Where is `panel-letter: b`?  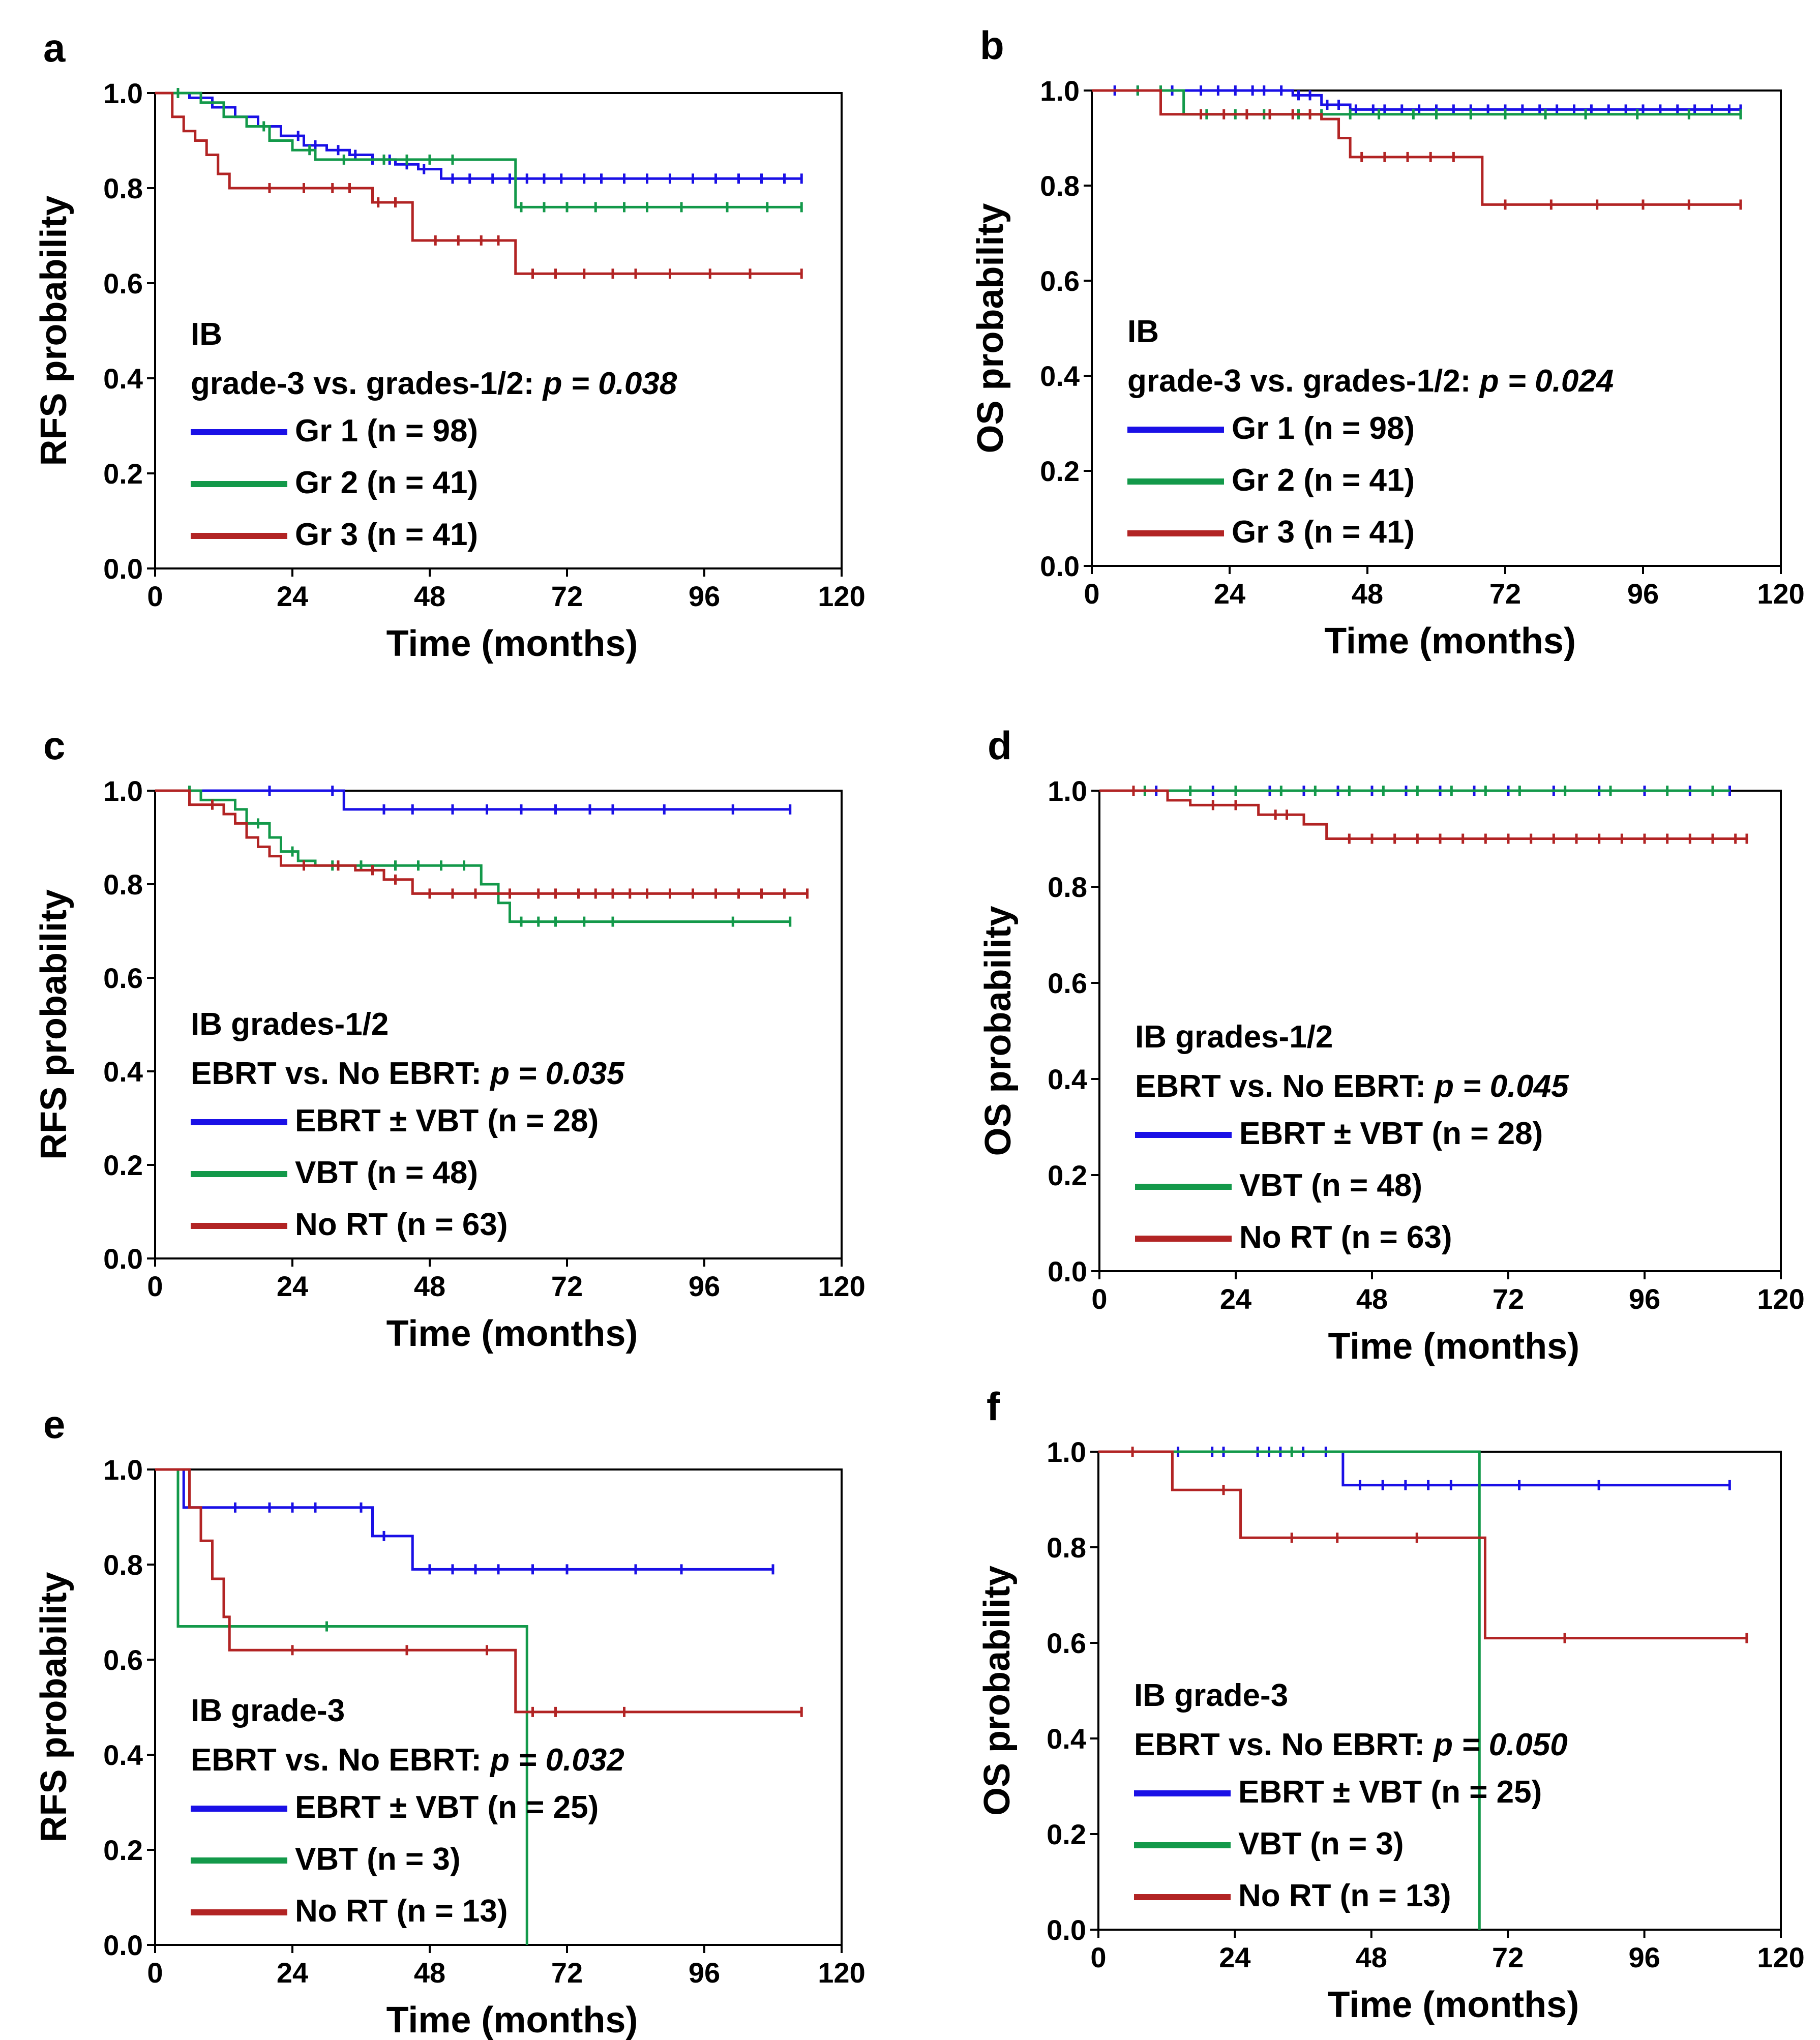 panel-letter: b is located at coordinates (992, 45).